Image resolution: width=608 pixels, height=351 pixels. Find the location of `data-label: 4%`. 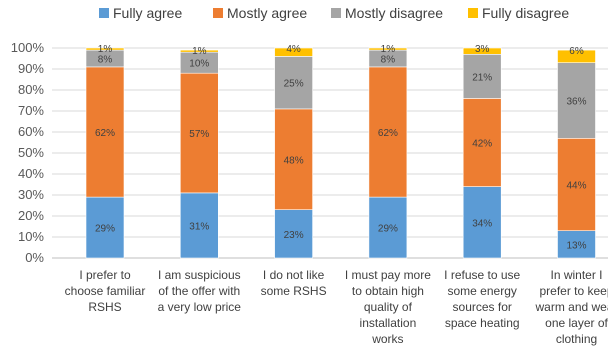

data-label: 4% is located at coordinates (293, 49).